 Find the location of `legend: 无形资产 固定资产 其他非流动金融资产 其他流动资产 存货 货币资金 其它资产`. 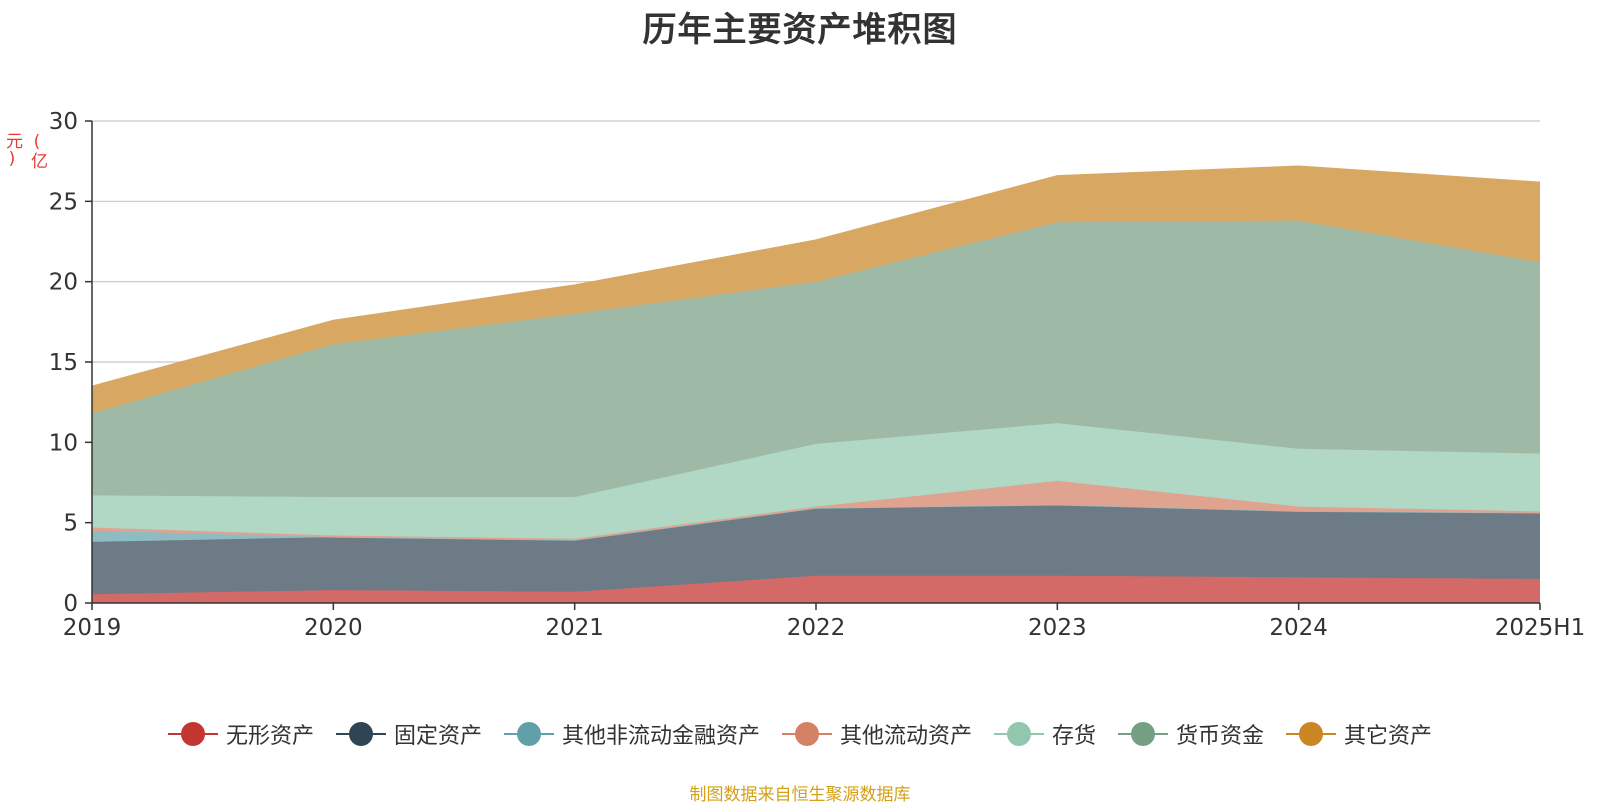

legend: 无形资产 固定资产 其他非流动金融资产 其他流动资产 存货 货币资金 其它资产 is located at coordinates (800, 734).